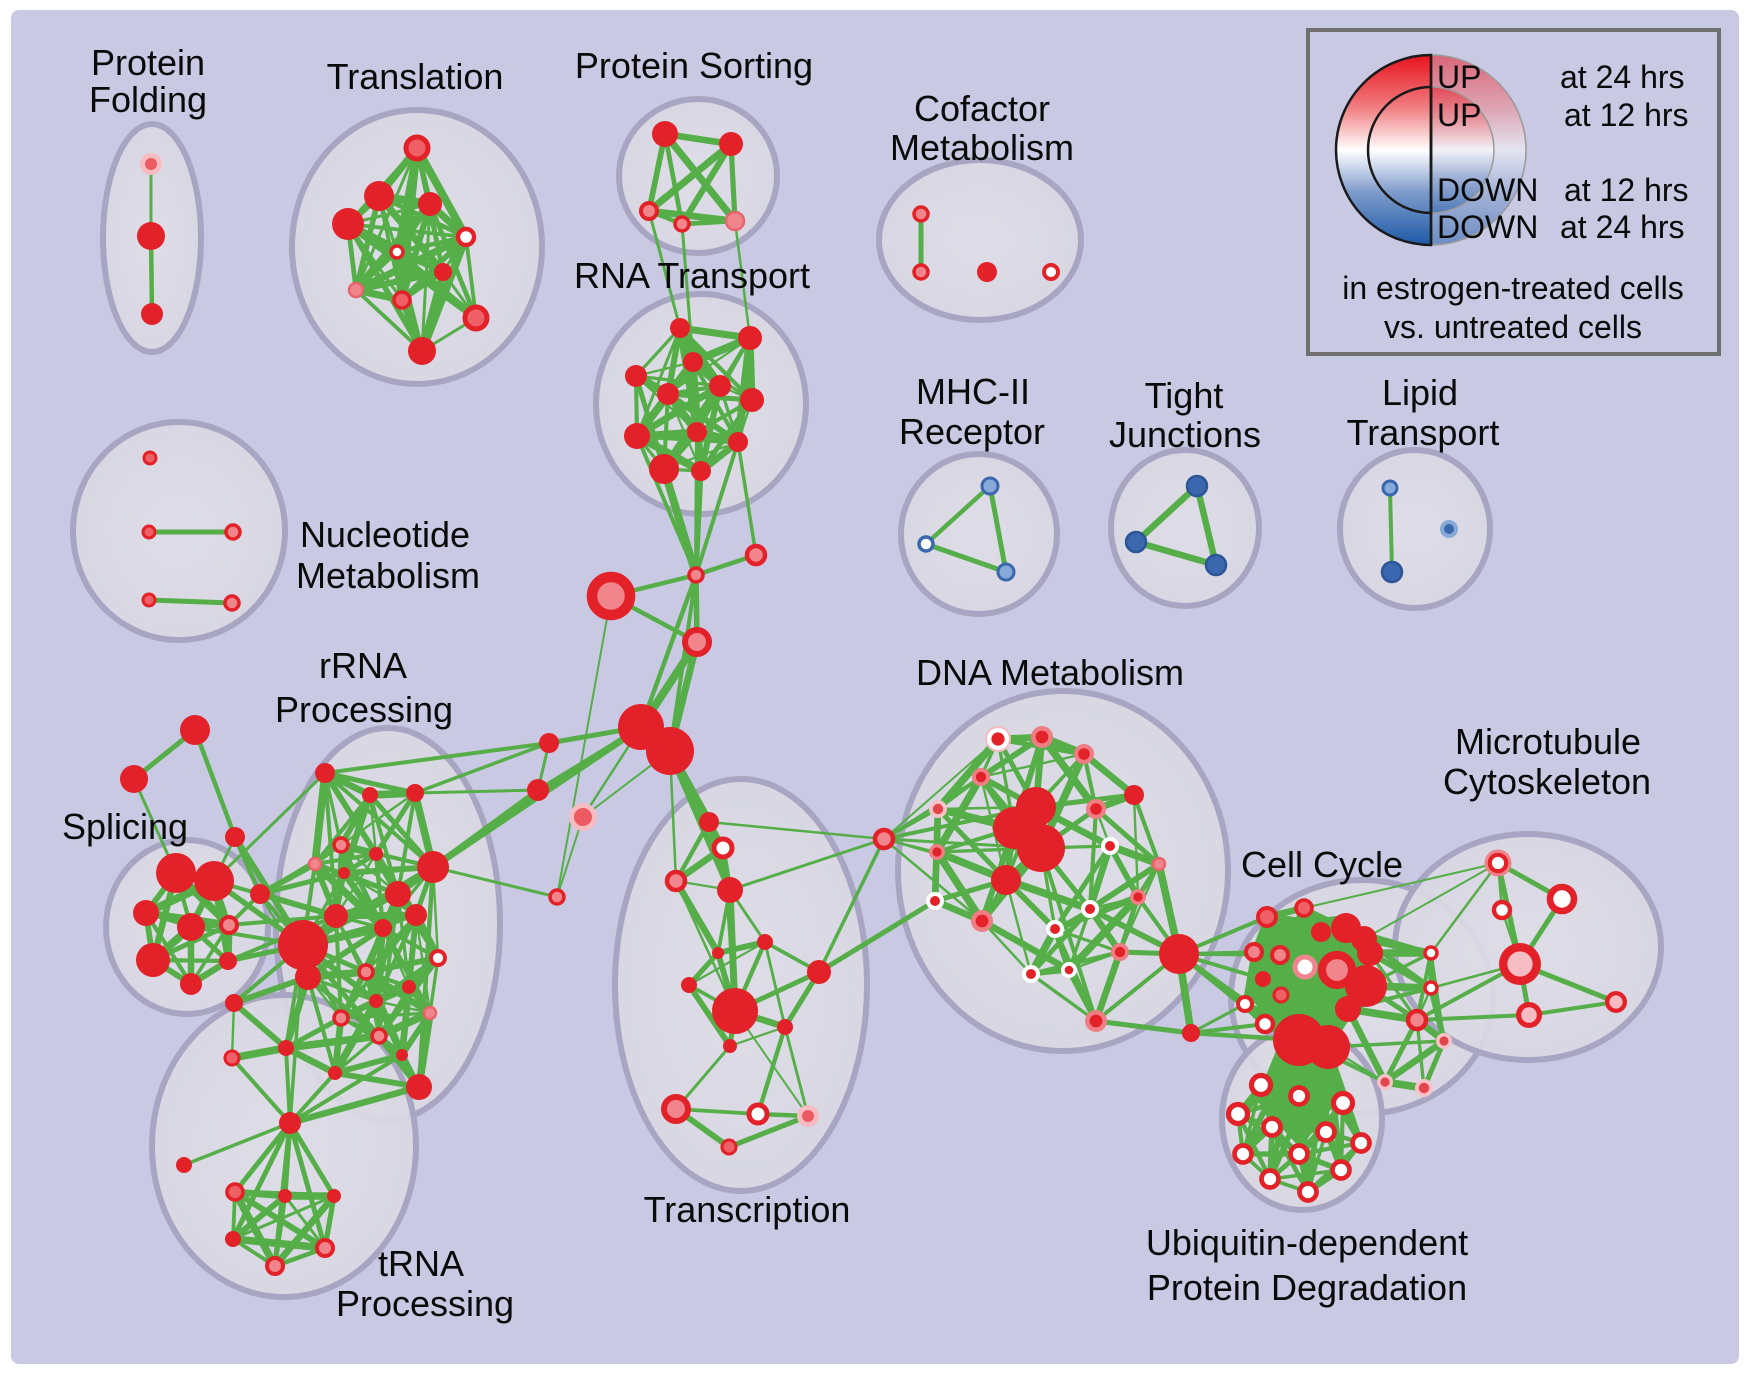 The width and height of the screenshot is (1750, 1381). I want to click on svg-text: Translation, so click(415, 76).